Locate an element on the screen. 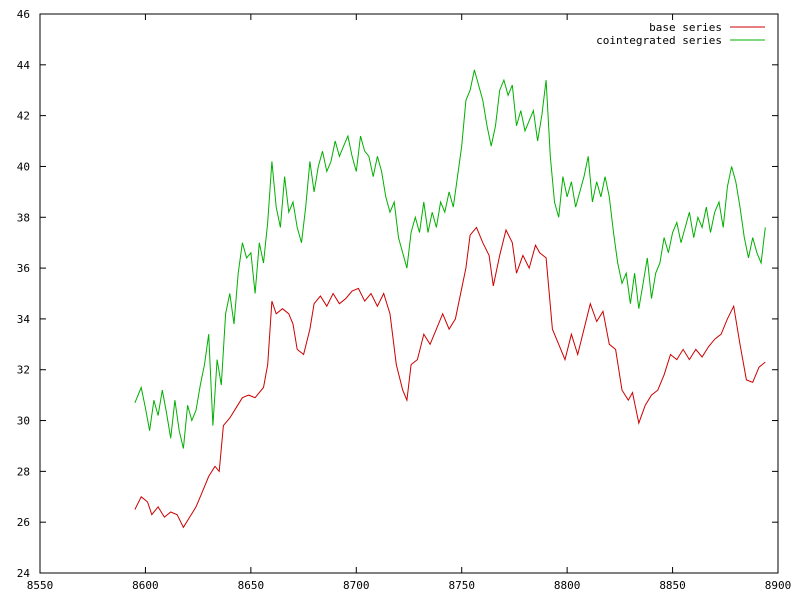 The height and width of the screenshot is (600, 800). y-tick-label: 38 is located at coordinates (23, 217).